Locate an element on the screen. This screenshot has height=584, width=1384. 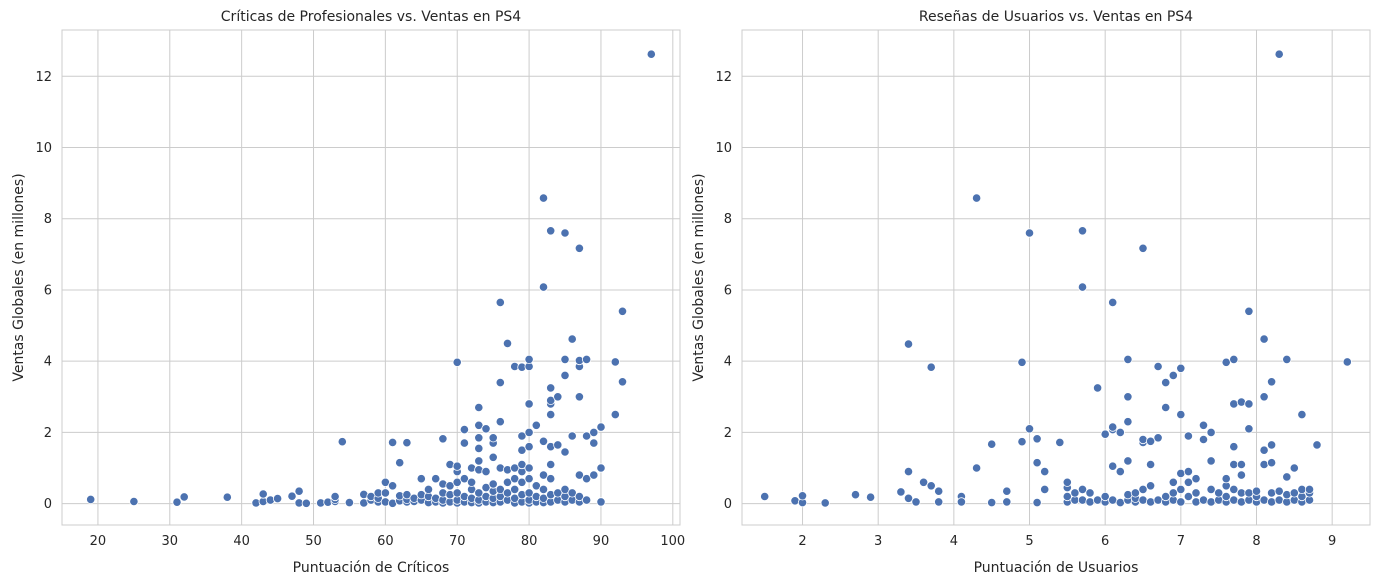
x-tick-label: 40 is located at coordinates (241, 541).